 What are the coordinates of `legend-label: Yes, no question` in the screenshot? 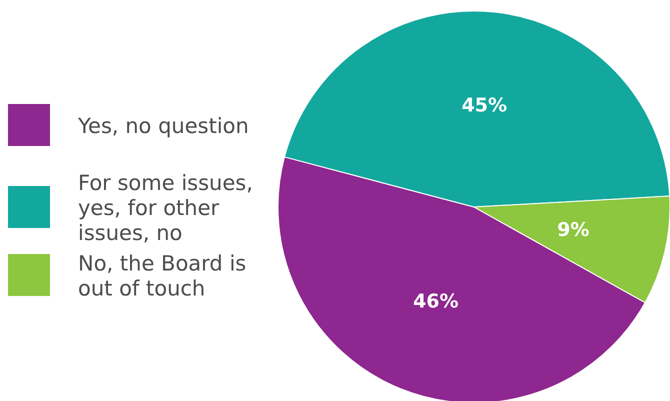 It's located at (163, 126).